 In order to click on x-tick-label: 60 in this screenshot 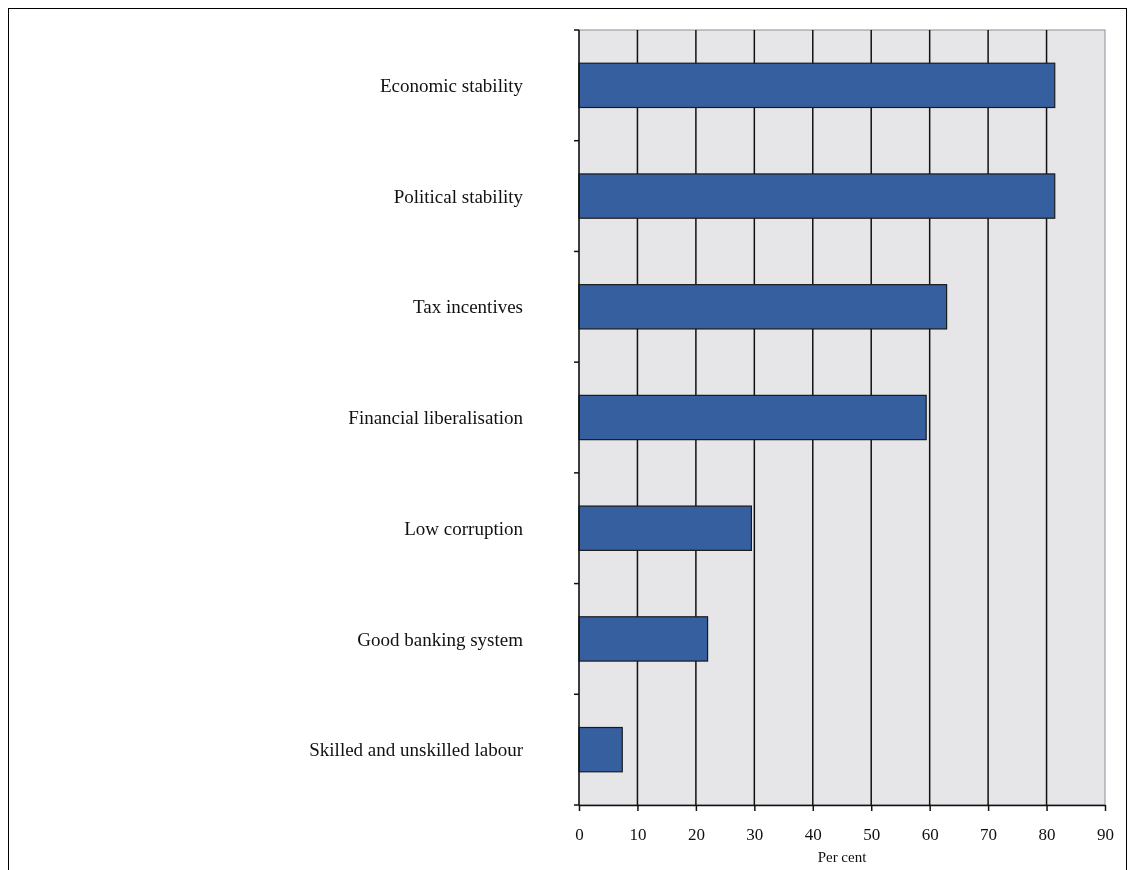, I will do `click(930, 834)`.